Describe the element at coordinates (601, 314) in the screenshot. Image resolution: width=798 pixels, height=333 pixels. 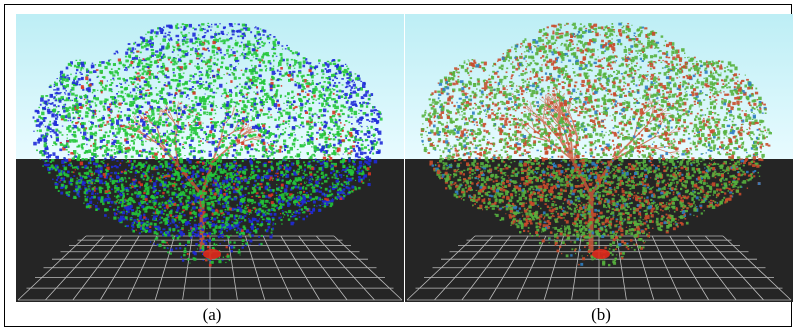
I see `caption-b: (b)` at that location.